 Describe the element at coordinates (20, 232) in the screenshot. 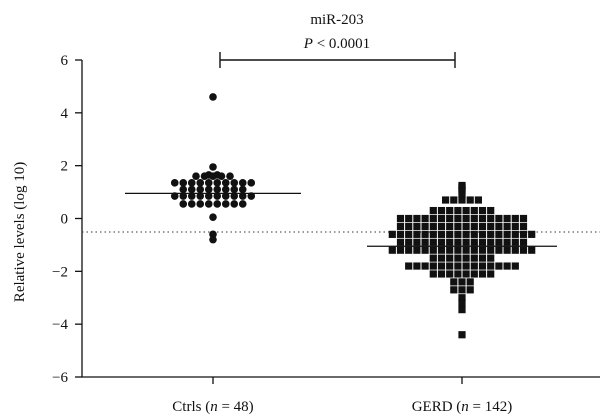

I see `y-axis-label: Relative levels (log 10)` at that location.